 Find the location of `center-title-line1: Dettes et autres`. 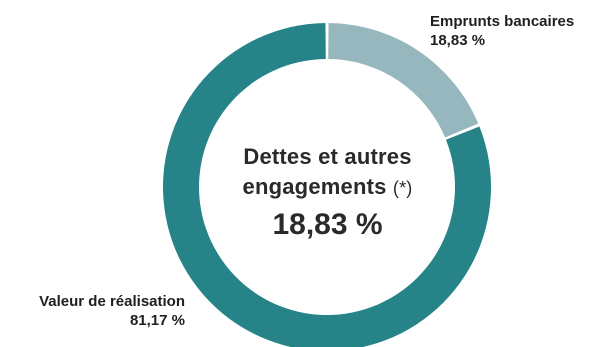

center-title-line1: Dettes et autres is located at coordinates (327, 156).